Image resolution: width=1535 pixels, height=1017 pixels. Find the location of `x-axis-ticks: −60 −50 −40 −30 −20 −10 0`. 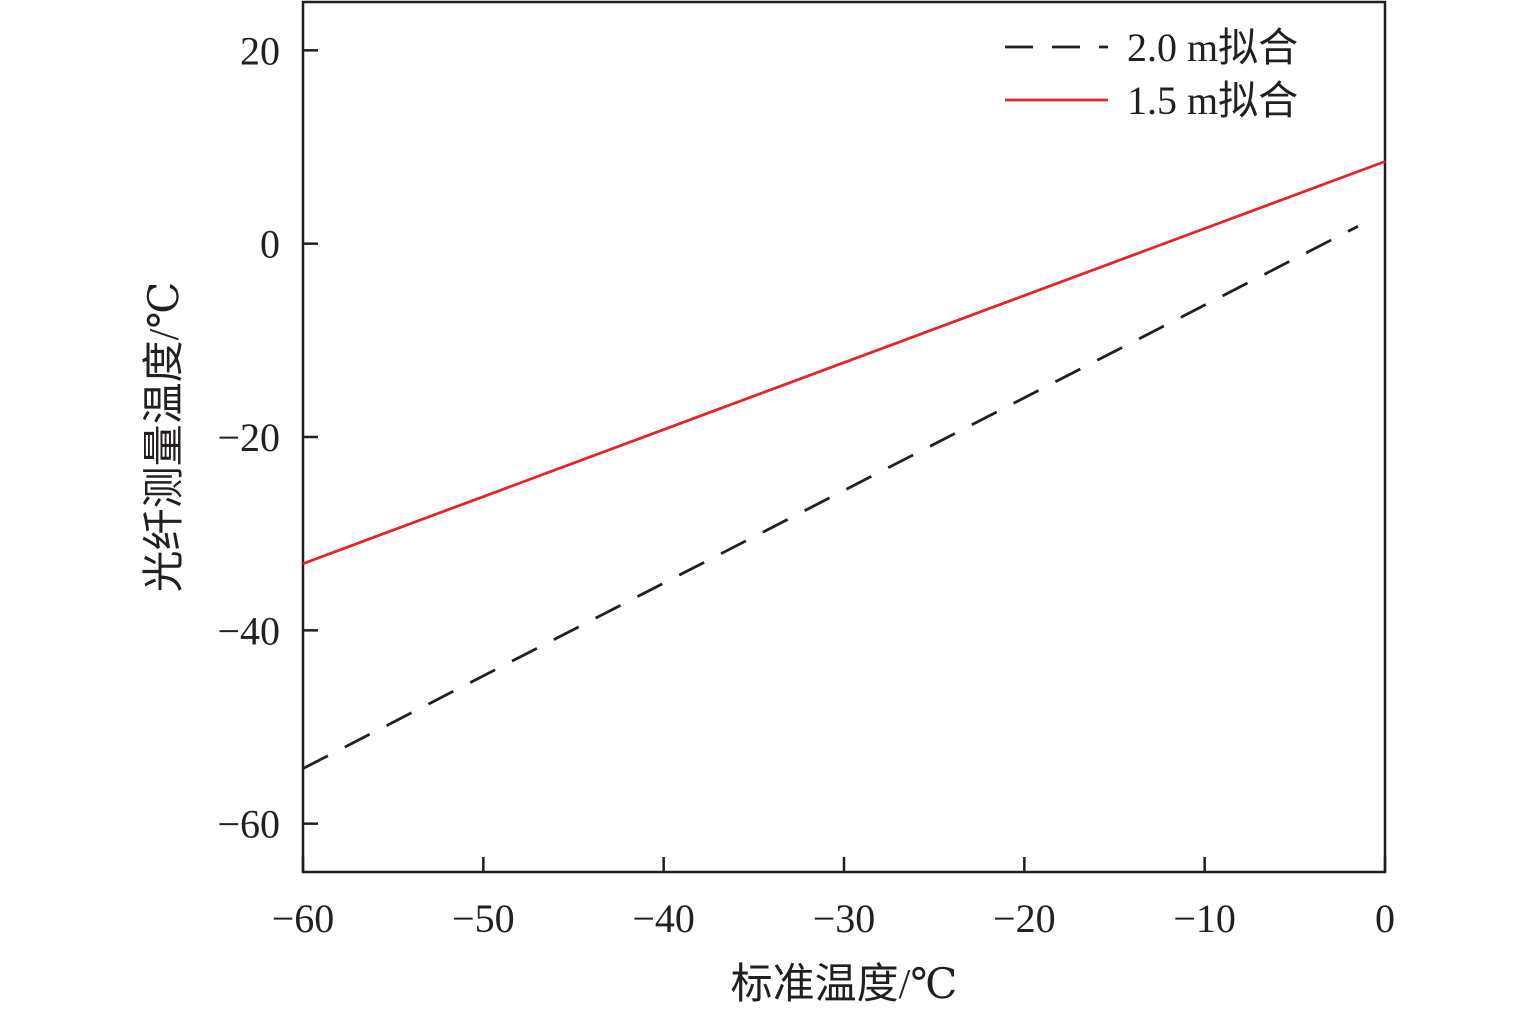

x-axis-ticks: −60 −50 −40 −30 −20 −10 0 is located at coordinates (833, 899).